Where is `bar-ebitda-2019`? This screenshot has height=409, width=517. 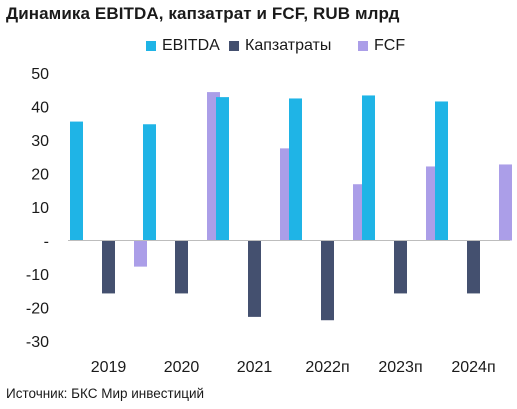
bar-ebitda-2019 is located at coordinates (76, 181).